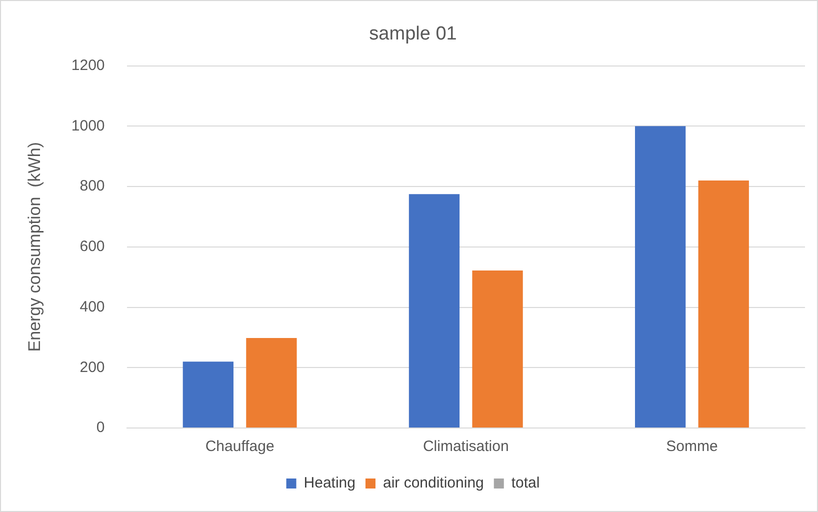 This screenshot has height=512, width=818. What do you see at coordinates (88, 65) in the screenshot?
I see `y-tick-label: 1200` at bounding box center [88, 65].